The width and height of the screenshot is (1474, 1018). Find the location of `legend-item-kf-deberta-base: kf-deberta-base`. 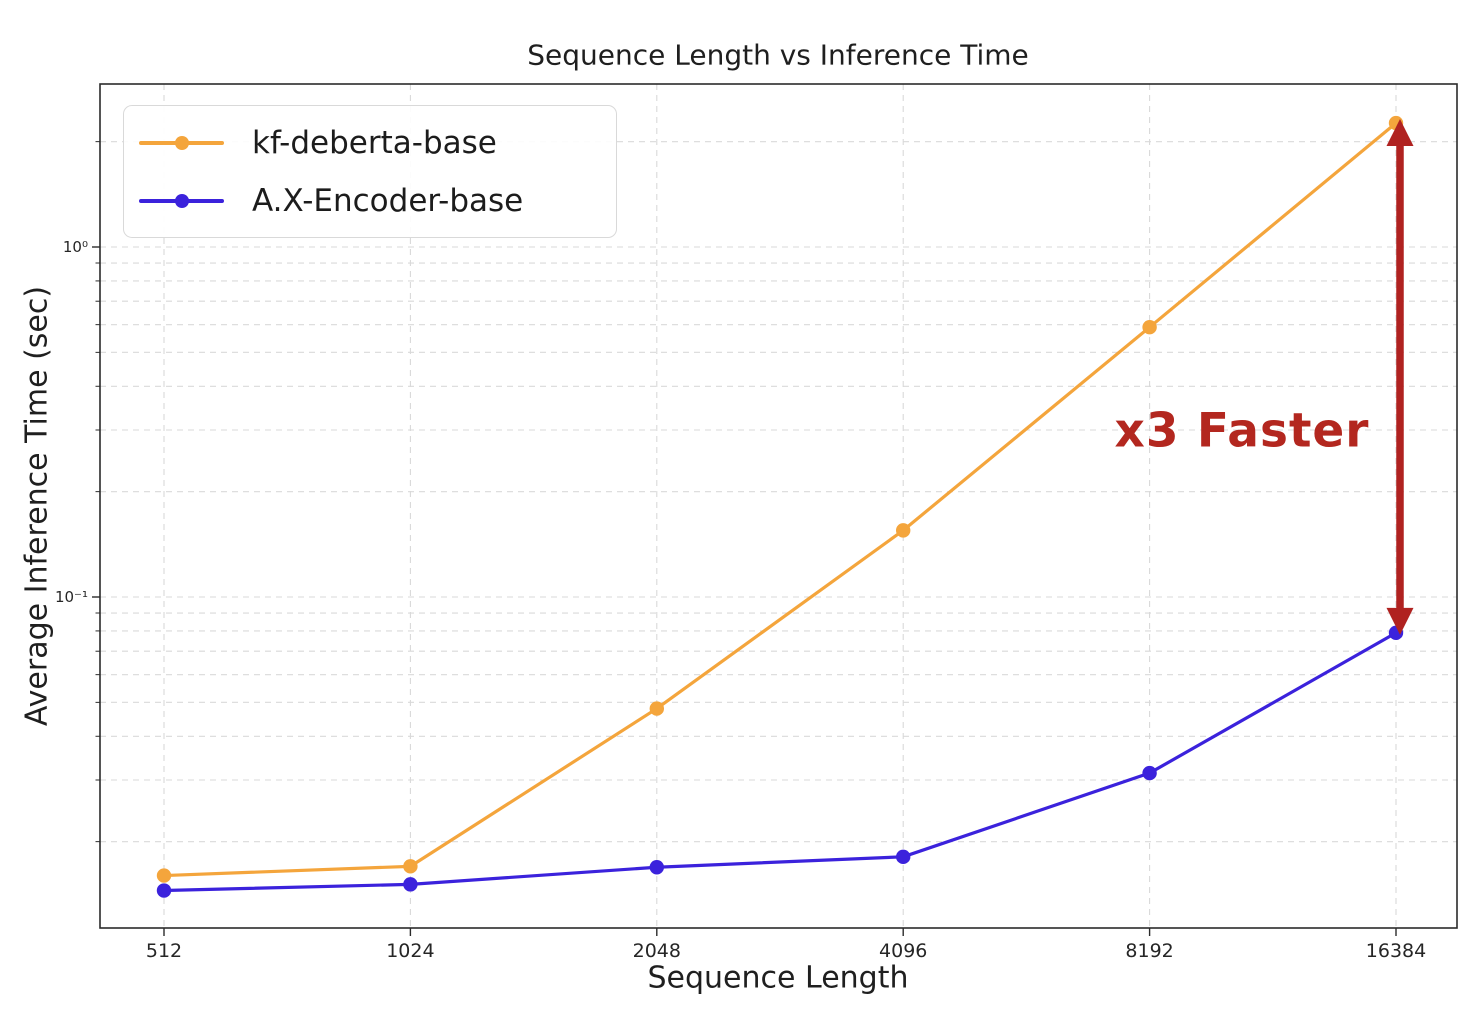

legend-item-kf-deberta-base: kf-deberta-base is located at coordinates (377, 143).